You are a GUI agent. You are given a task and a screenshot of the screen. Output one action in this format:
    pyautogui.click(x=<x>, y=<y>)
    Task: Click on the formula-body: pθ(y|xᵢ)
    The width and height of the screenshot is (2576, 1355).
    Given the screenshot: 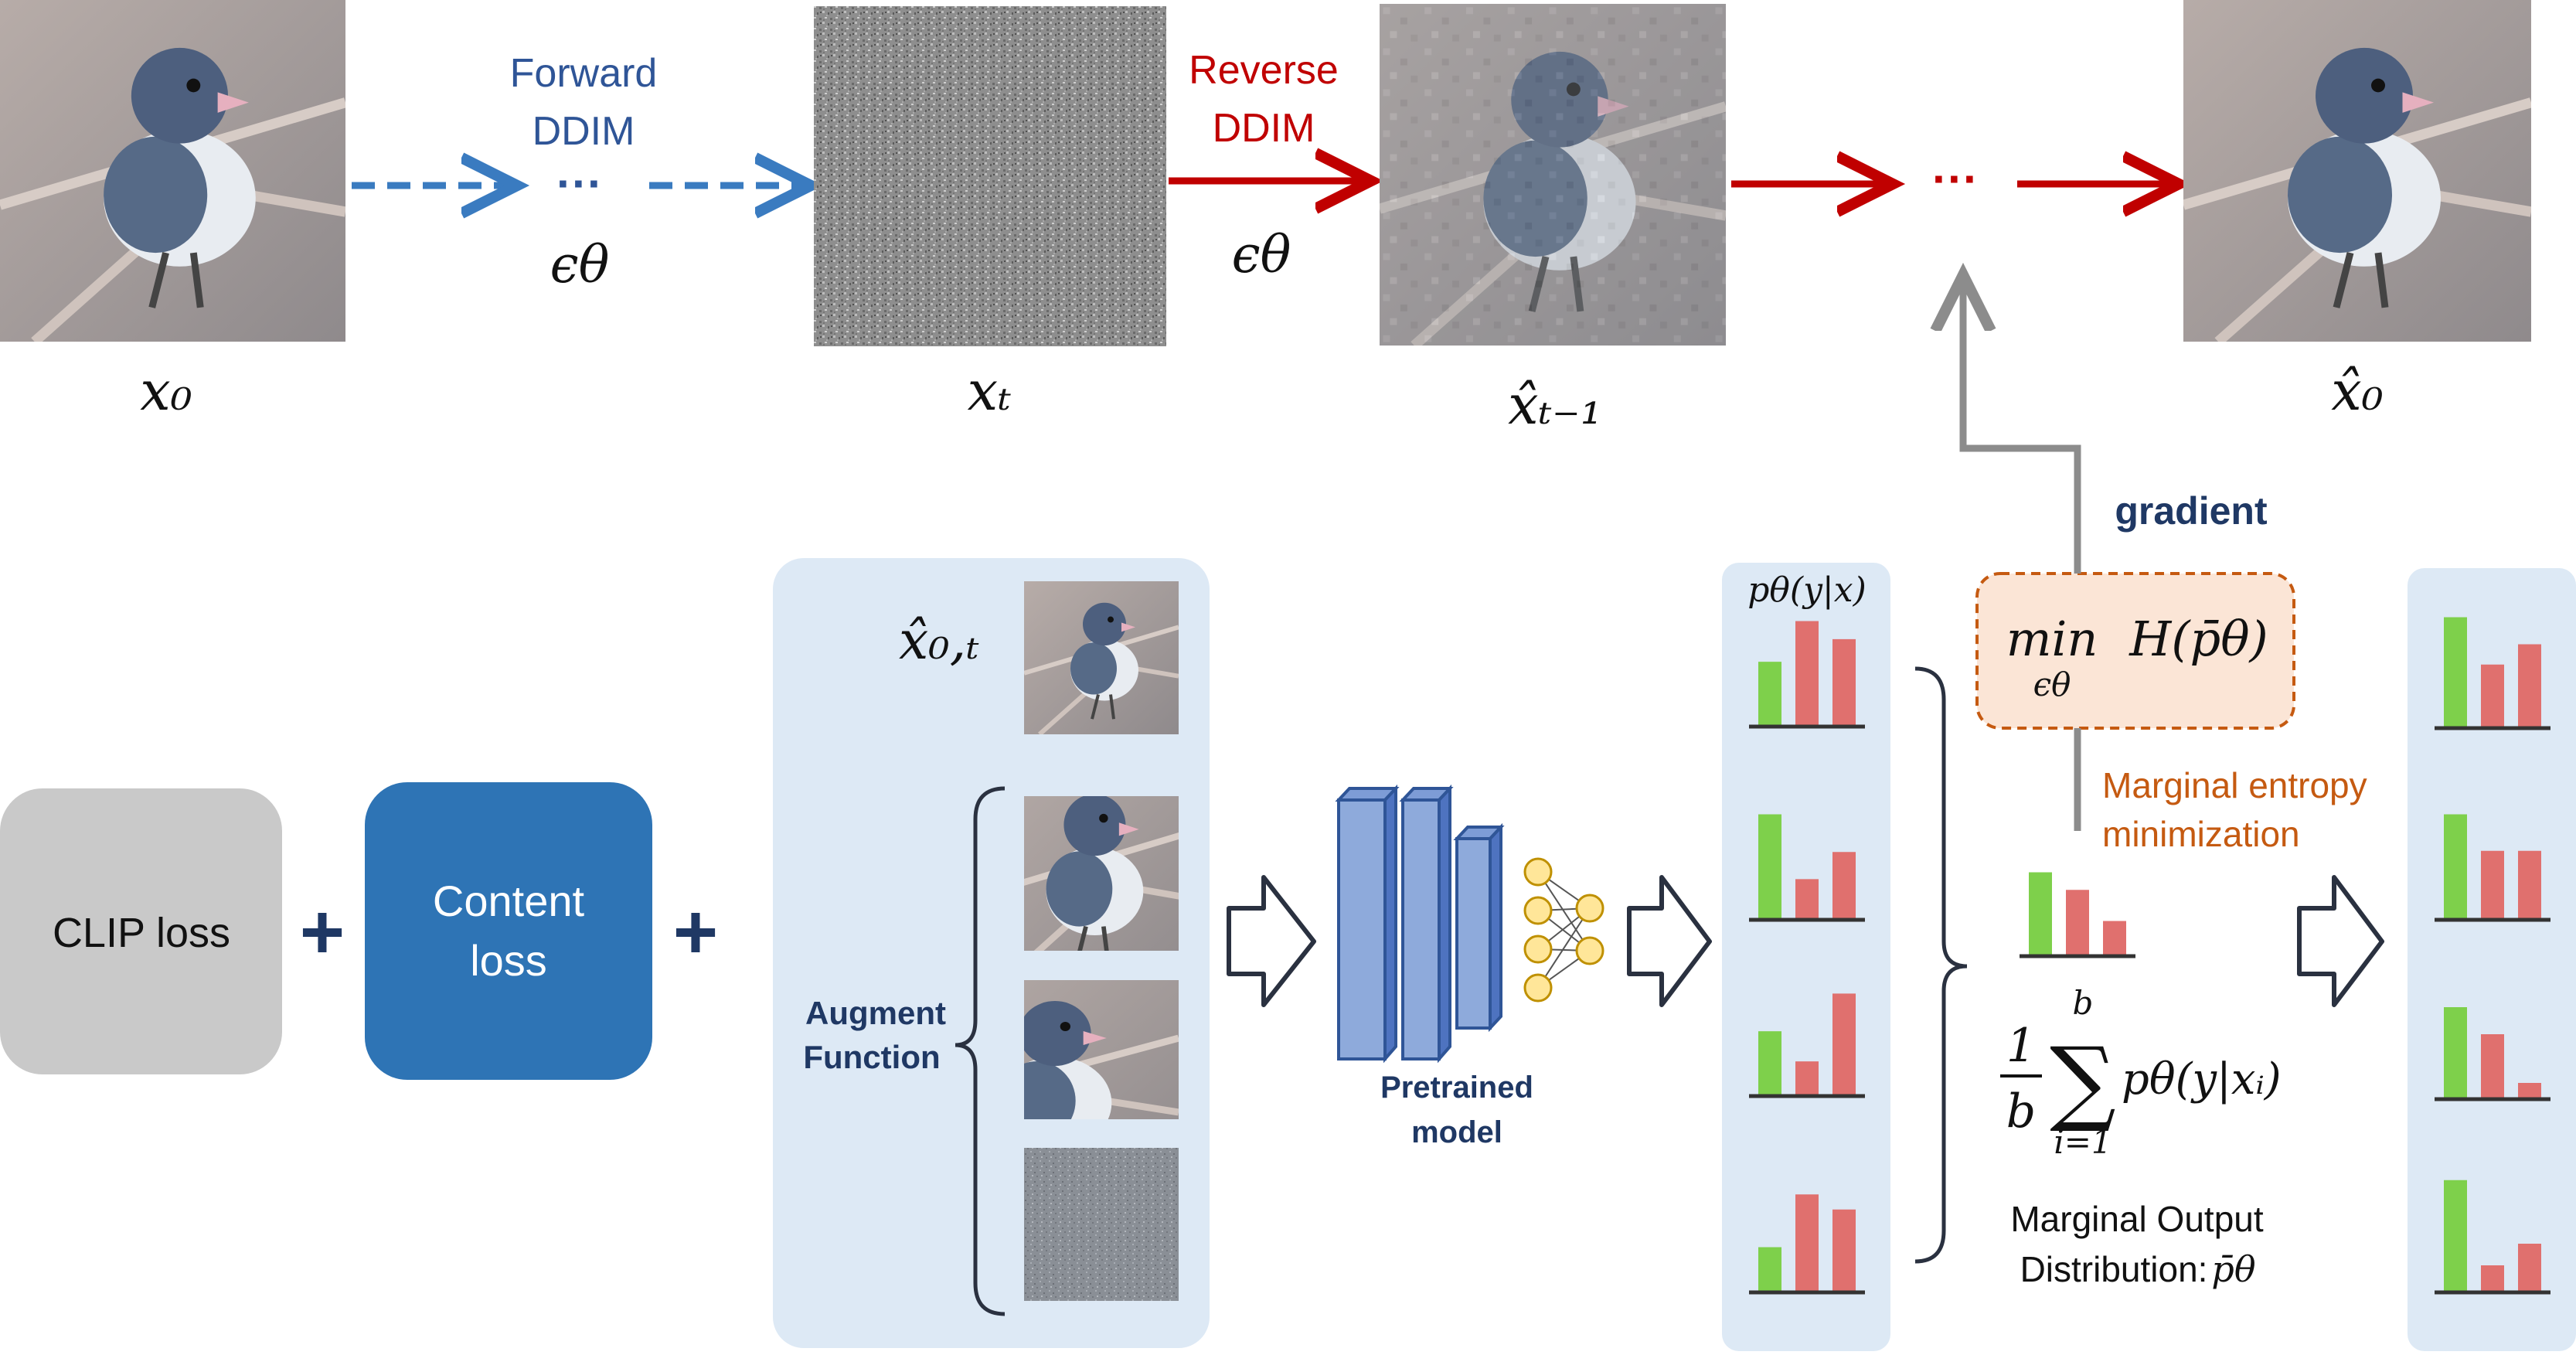 What is the action you would take?
    pyautogui.click(x=2202, y=1079)
    